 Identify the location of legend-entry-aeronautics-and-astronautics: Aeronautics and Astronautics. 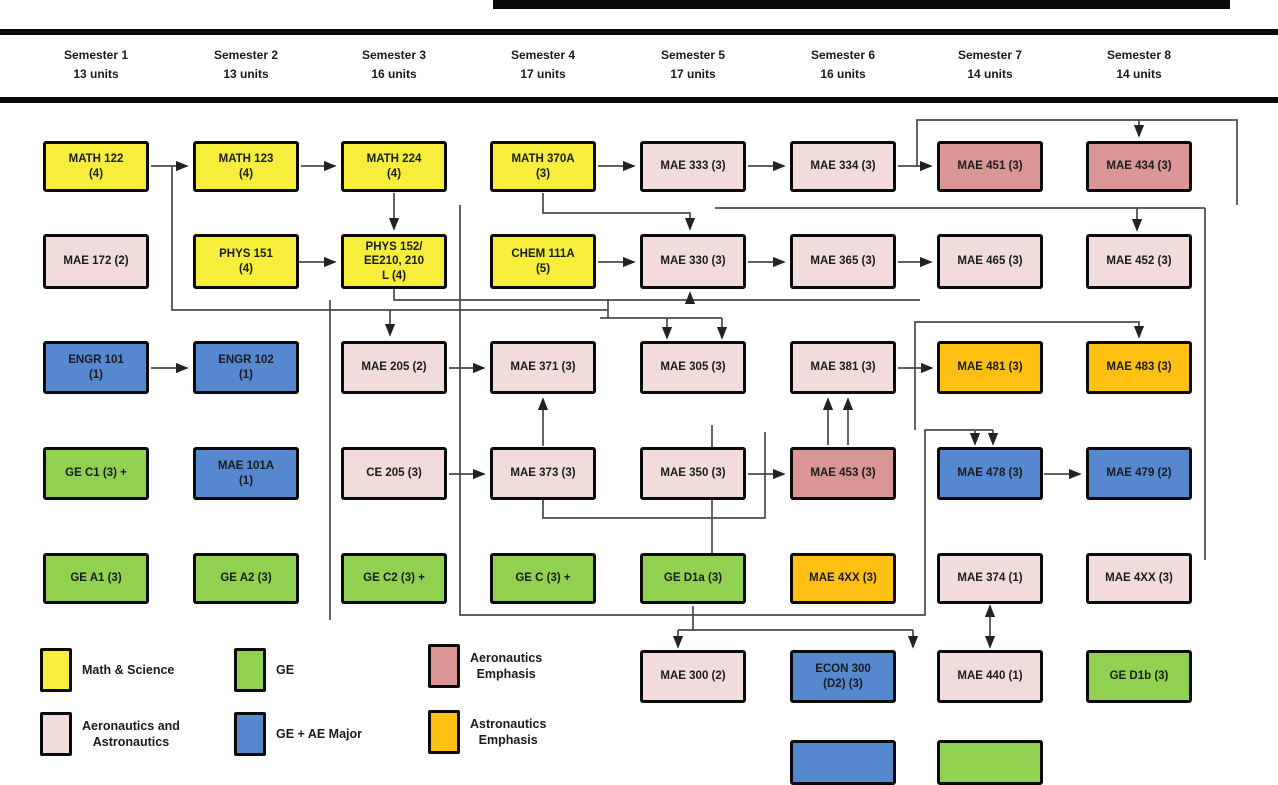
(110, 734).